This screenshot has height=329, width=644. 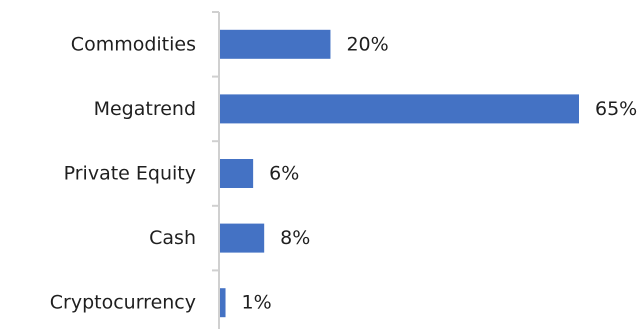 What do you see at coordinates (133, 44) in the screenshot?
I see `category-label: Commodities` at bounding box center [133, 44].